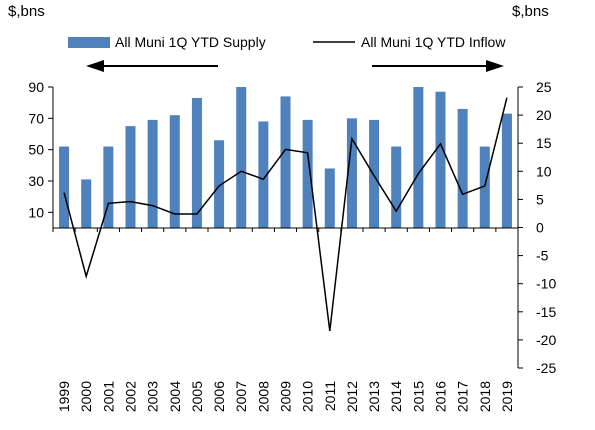 The image size is (595, 430). Describe the element at coordinates (36, 87) in the screenshot. I see `left-axis-tick-label: 90` at that location.